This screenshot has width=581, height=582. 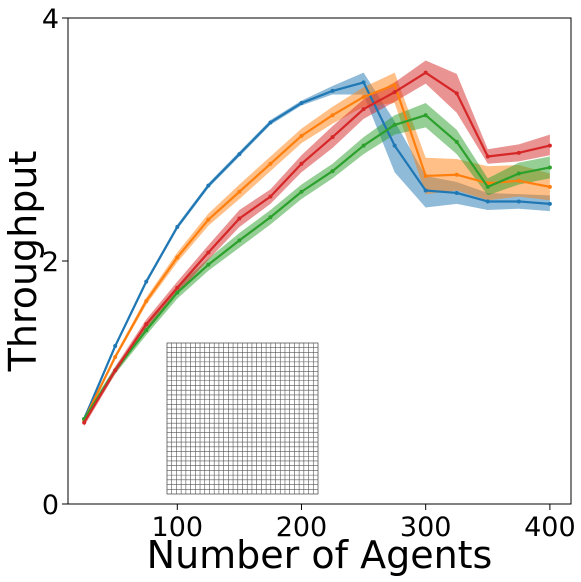 I want to click on x-tick-label: 100, so click(x=178, y=527).